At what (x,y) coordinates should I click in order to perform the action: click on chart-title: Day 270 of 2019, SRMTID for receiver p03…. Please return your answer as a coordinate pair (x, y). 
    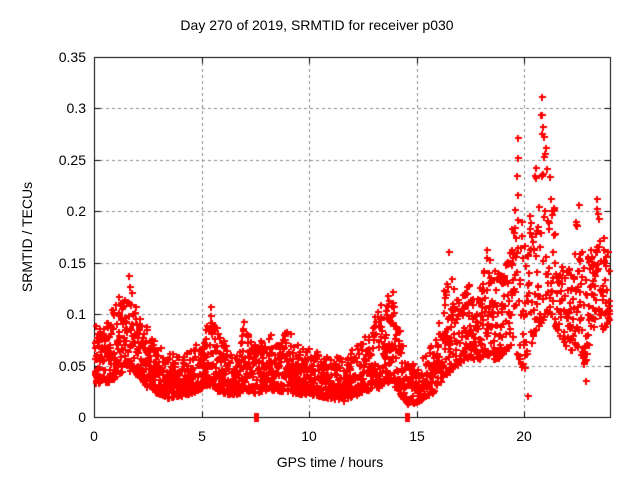
    Looking at the image, I should click on (317, 25).